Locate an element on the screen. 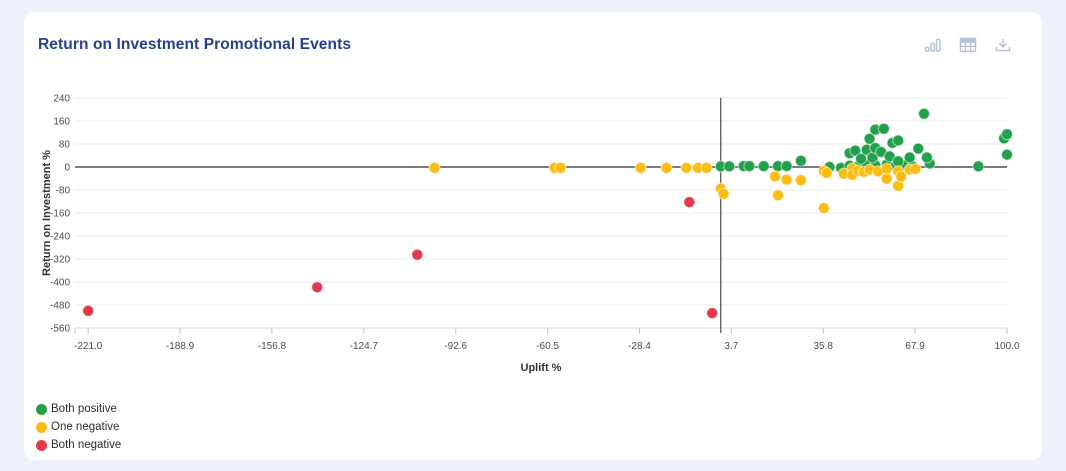  legend-dot-both-positive is located at coordinates (41, 409).